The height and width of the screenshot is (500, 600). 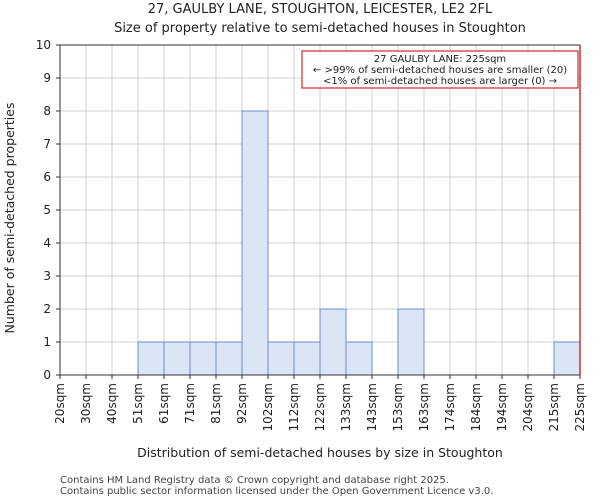 What do you see at coordinates (424, 407) in the screenshot?
I see `x-tick-label: 163sqm` at bounding box center [424, 407].